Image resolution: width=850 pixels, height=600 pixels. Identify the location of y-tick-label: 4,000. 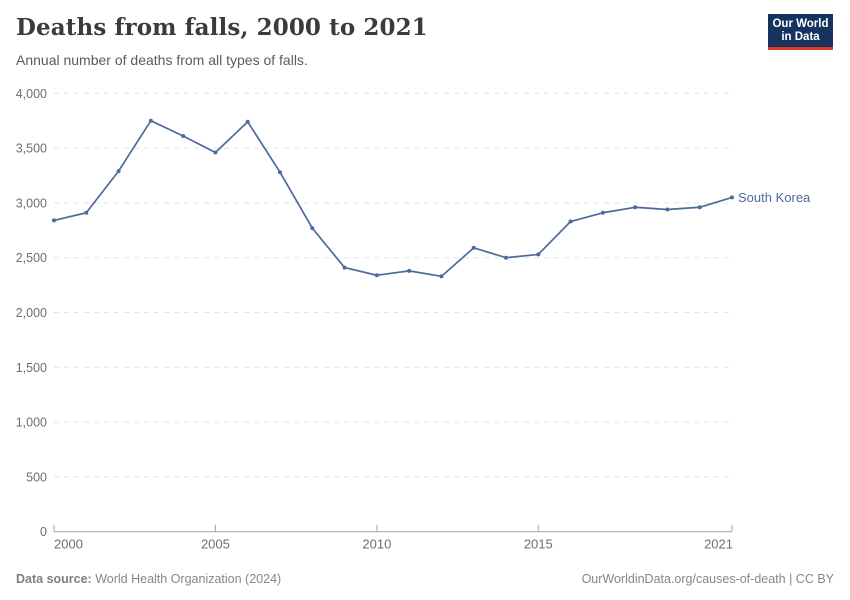
(31, 94).